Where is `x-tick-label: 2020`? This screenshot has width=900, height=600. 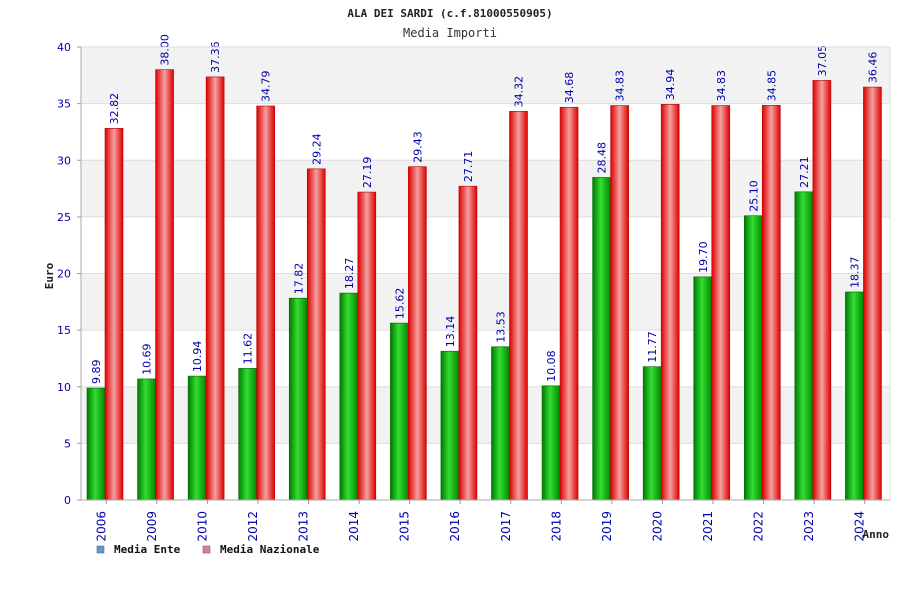 x-tick-label: 2020 is located at coordinates (657, 526).